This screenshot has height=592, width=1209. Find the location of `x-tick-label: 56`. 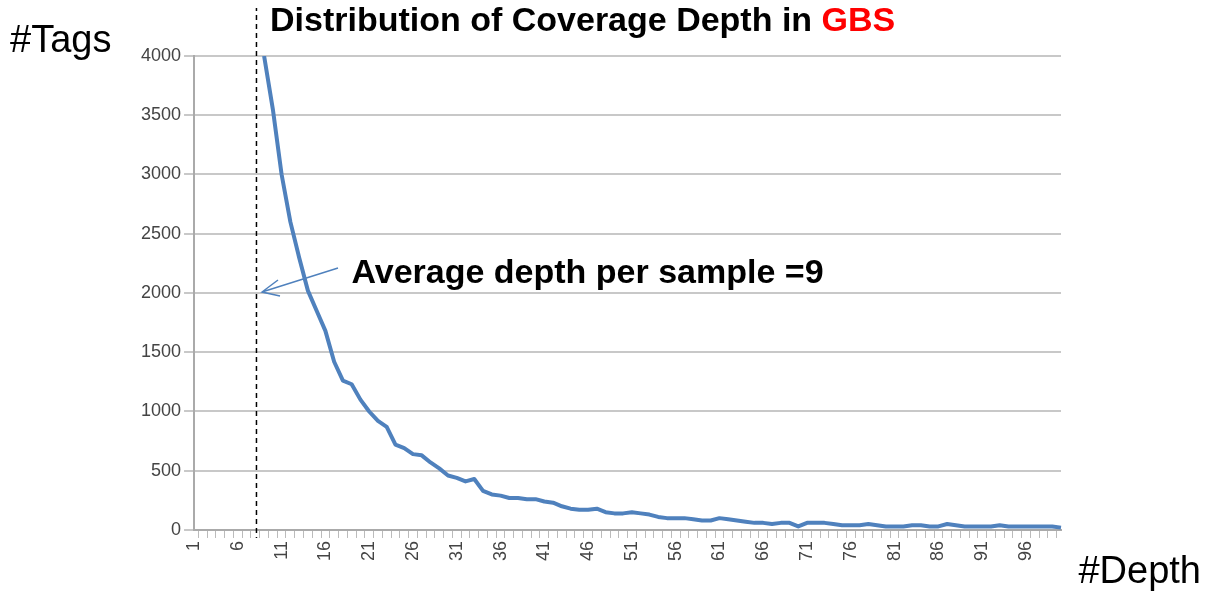

x-tick-label: 56 is located at coordinates (674, 551).